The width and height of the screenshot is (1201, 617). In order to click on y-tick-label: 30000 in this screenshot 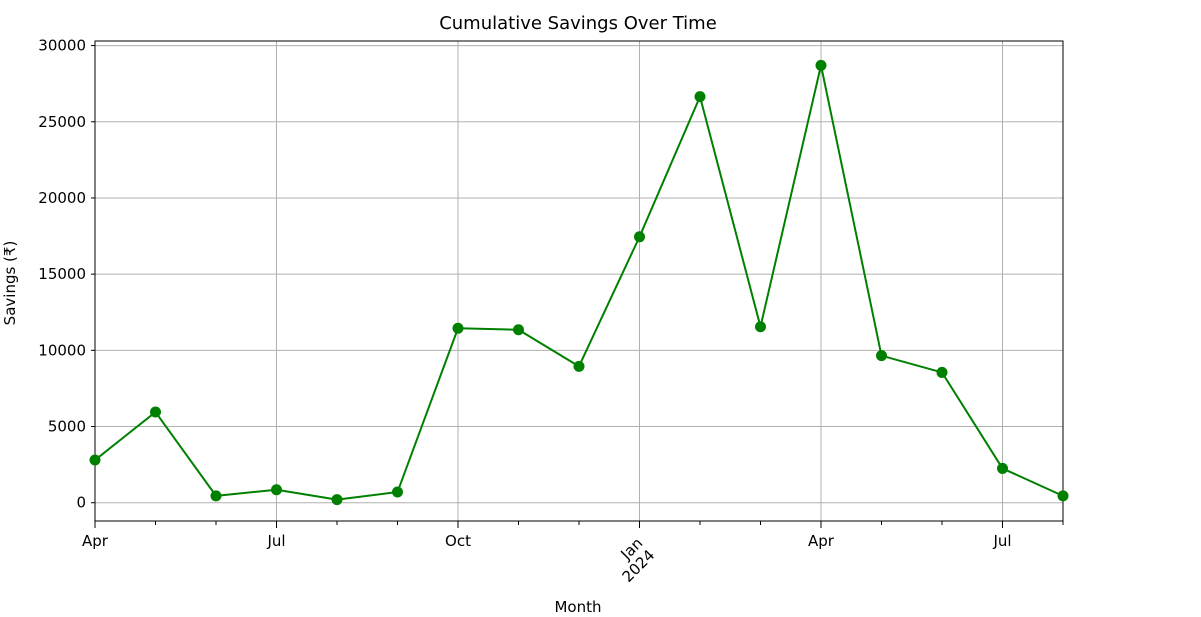, I will do `click(62, 46)`.